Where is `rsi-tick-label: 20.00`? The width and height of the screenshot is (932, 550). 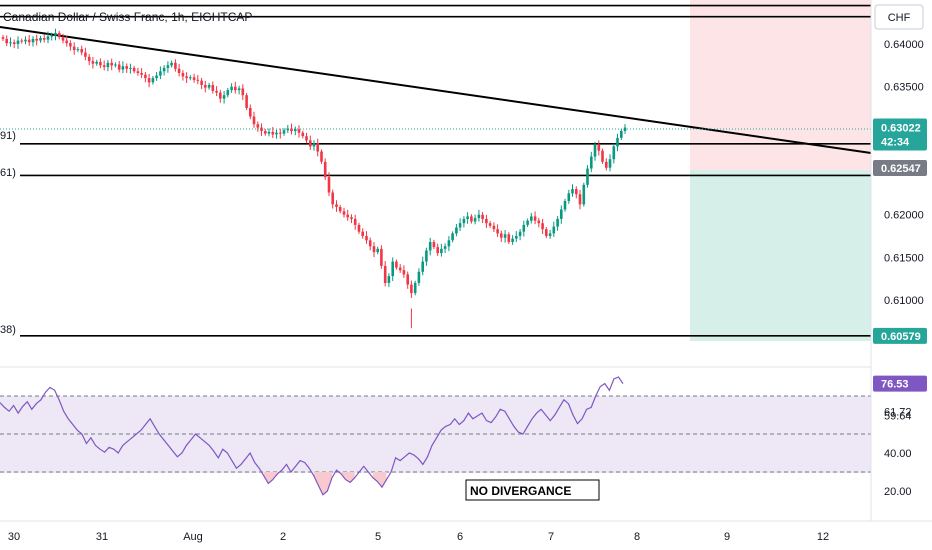
rsi-tick-label: 20.00 is located at coordinates (898, 492).